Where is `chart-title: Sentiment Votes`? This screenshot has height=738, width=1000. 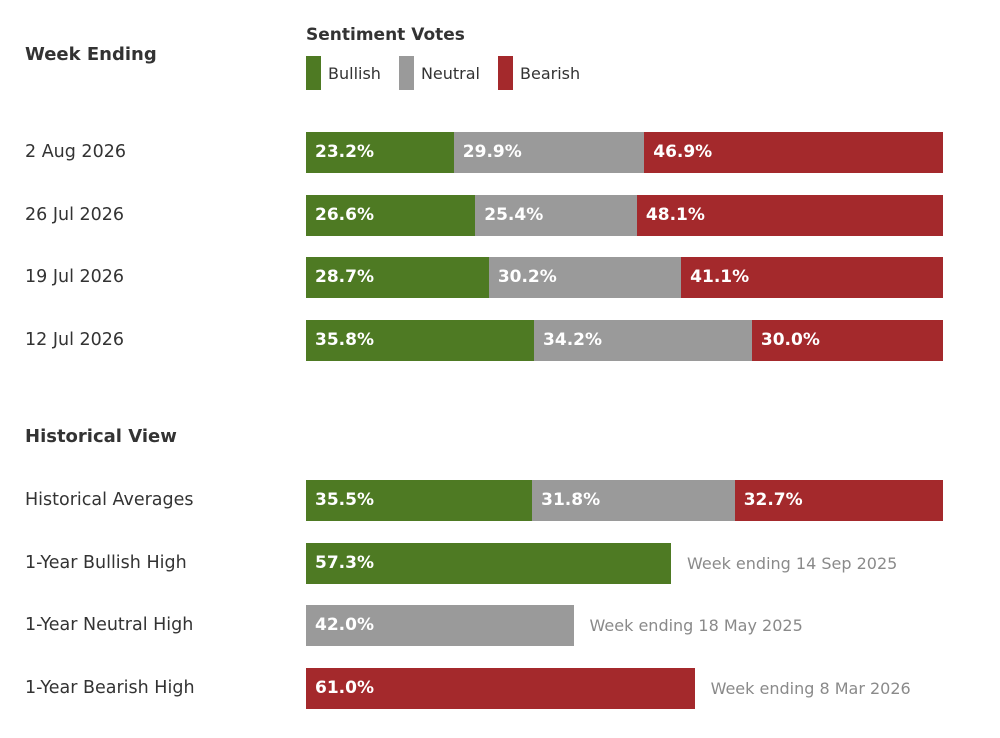 chart-title: Sentiment Votes is located at coordinates (385, 35).